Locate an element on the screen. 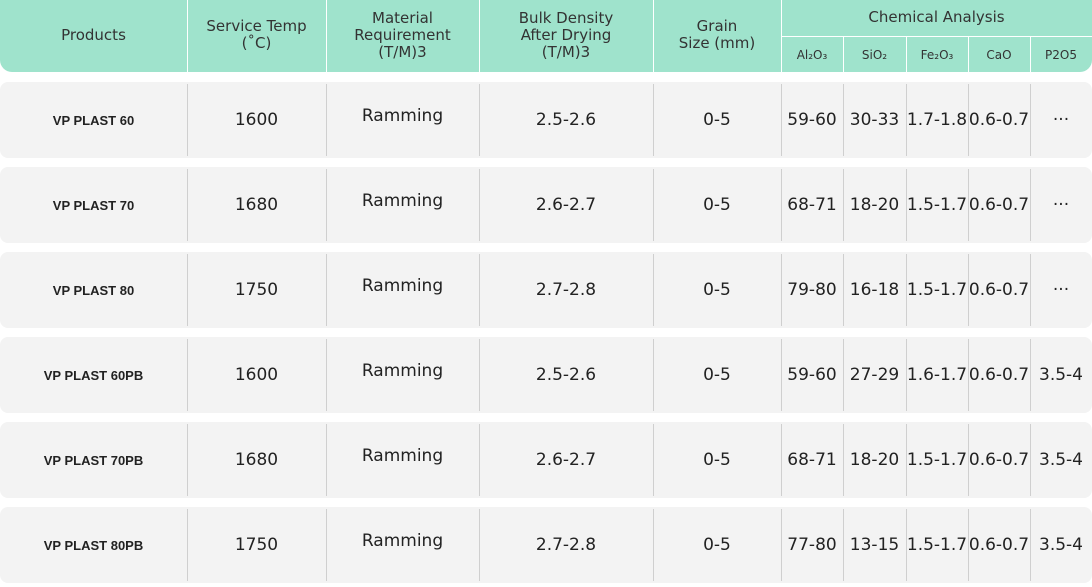 This screenshot has width=1092, height=587. subheader-cell: CaO is located at coordinates (999, 55).